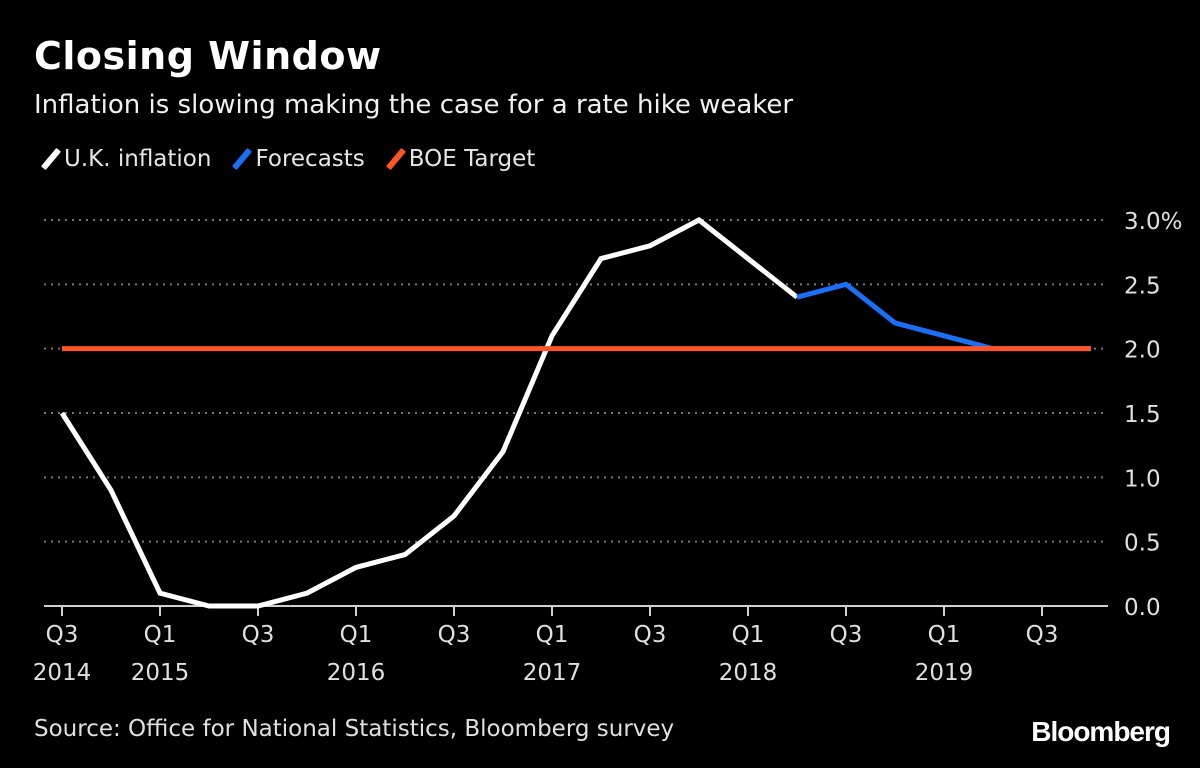 Image resolution: width=1200 pixels, height=768 pixels. I want to click on y-tick-label: 3.0%, so click(1153, 222).